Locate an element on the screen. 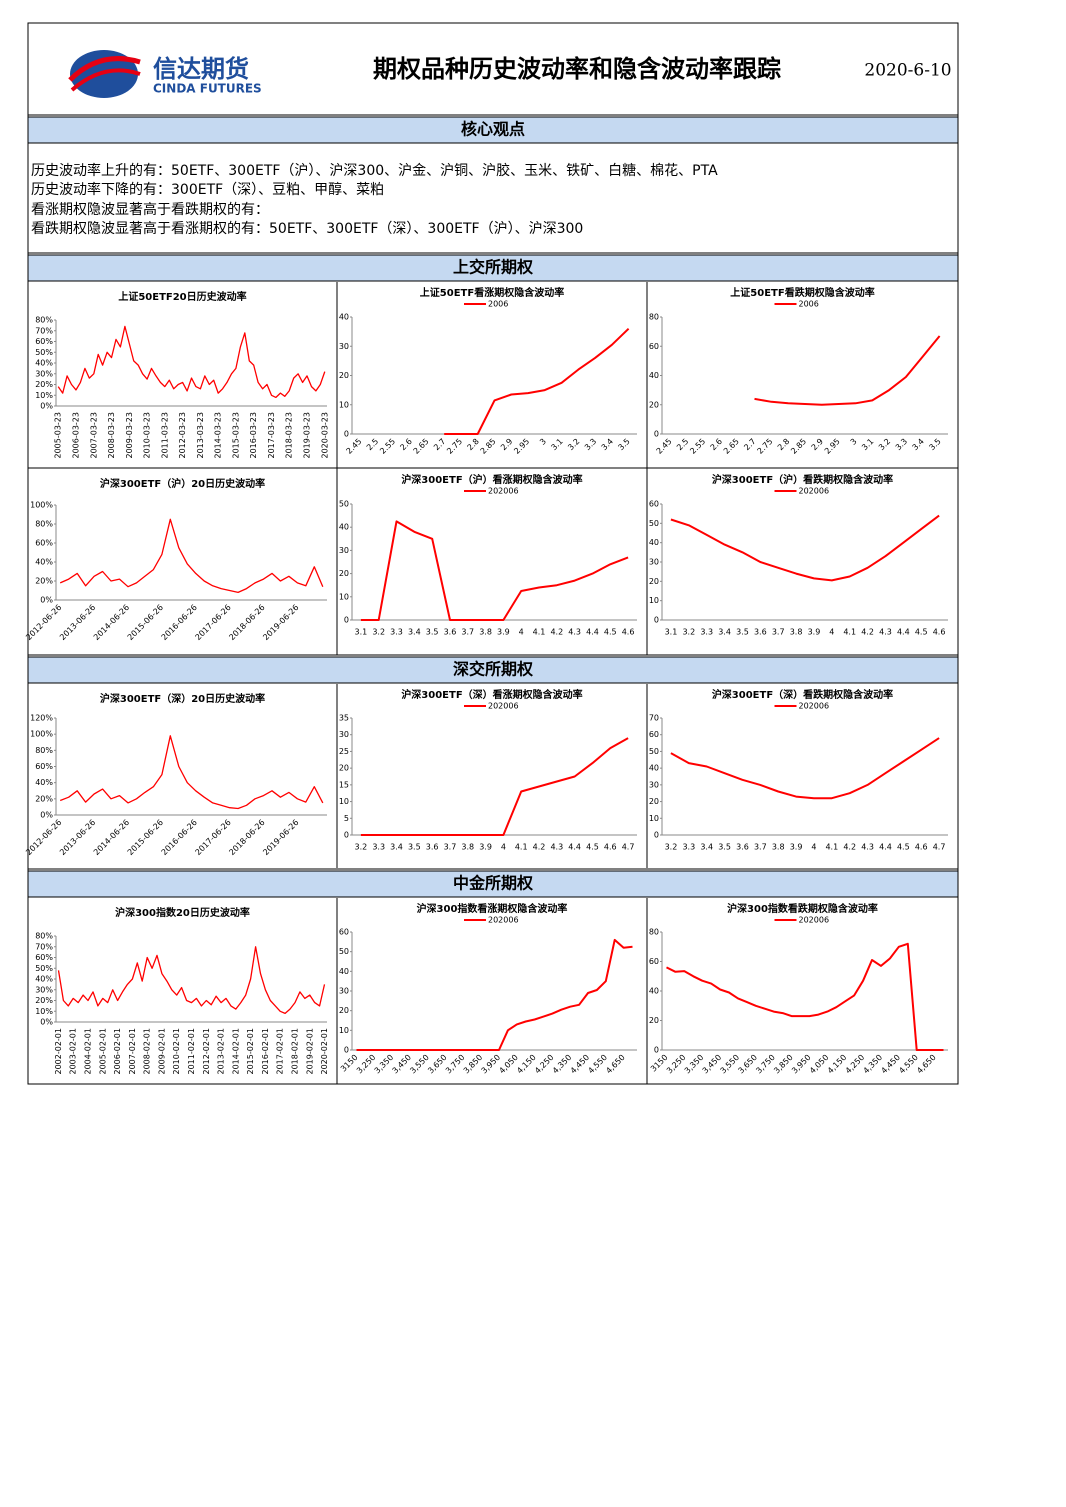  x-tick-label: 4,250 is located at coordinates (855, 1064).